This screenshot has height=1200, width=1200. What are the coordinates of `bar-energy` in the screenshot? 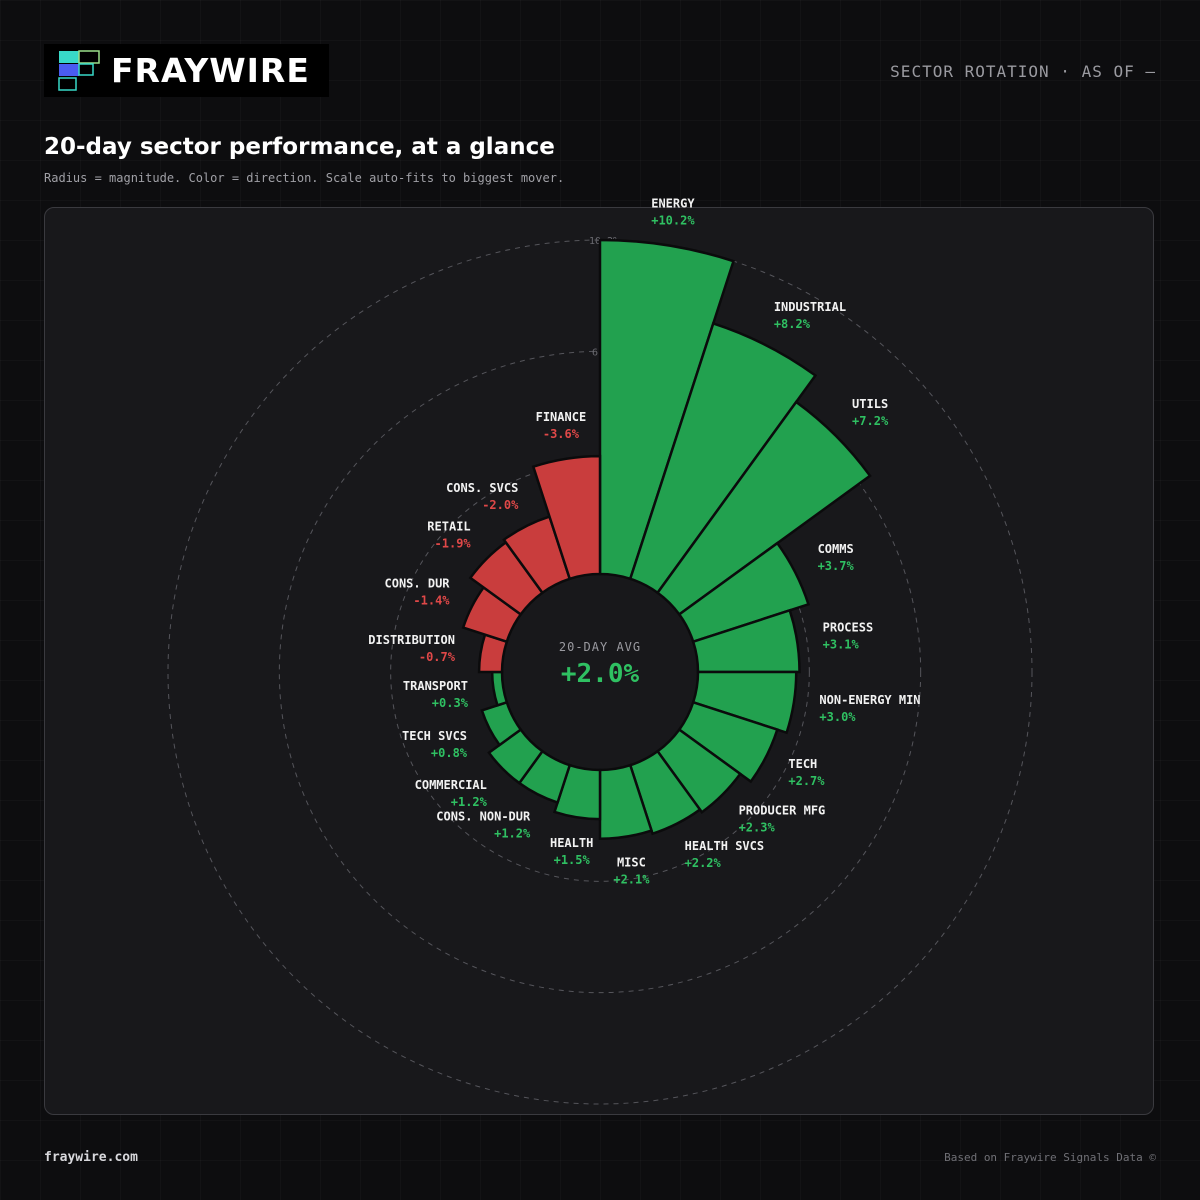 It's located at (667, 409).